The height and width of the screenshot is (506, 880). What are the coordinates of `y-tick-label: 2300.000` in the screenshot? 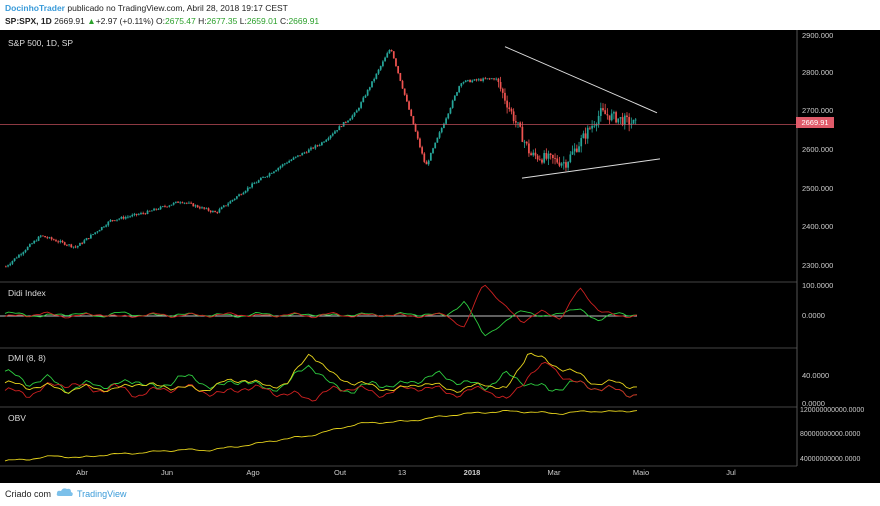 It's located at (818, 265).